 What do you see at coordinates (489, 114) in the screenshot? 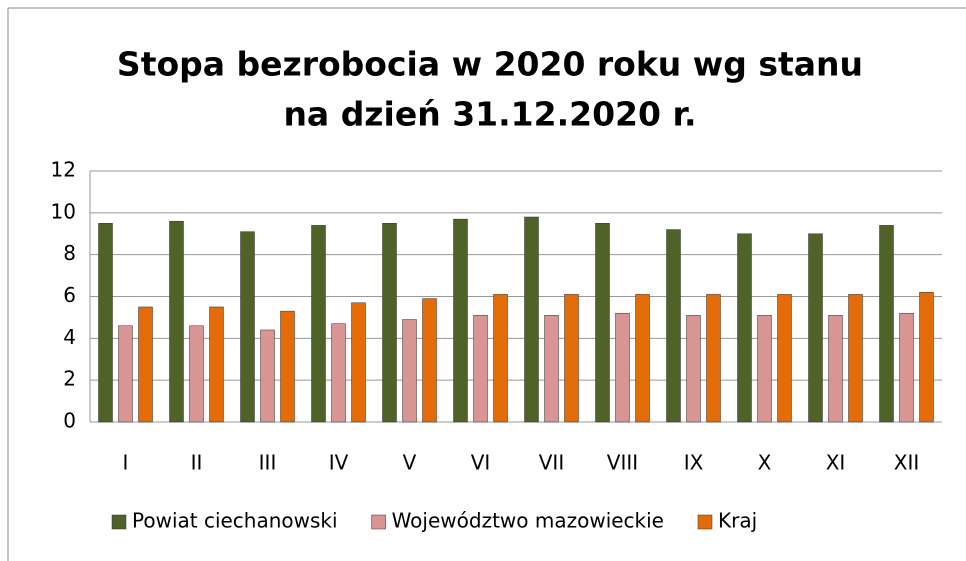
I see `chart-title: na dzień 31.12.2020 r.` at bounding box center [489, 114].